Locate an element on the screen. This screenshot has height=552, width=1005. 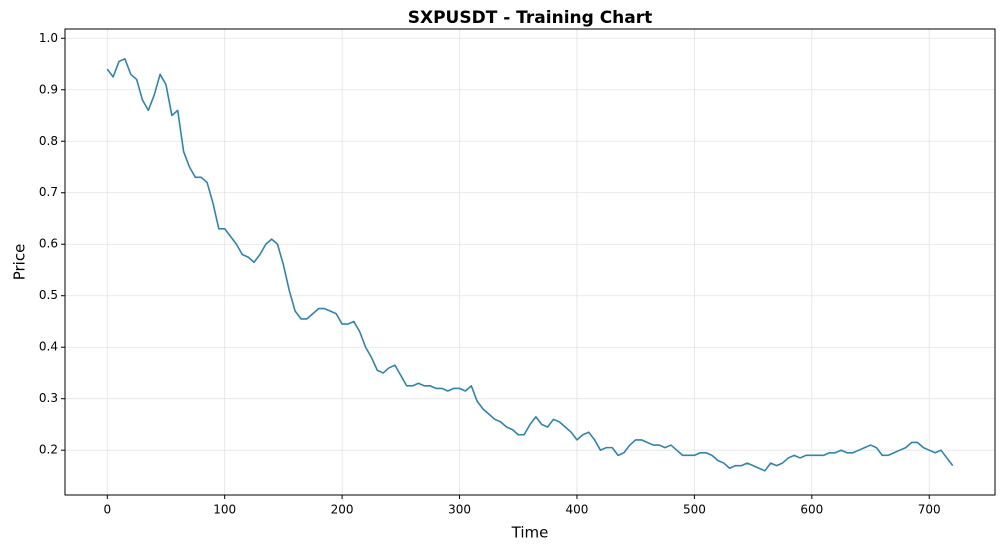
x-tick-label: 200 is located at coordinates (342, 510).